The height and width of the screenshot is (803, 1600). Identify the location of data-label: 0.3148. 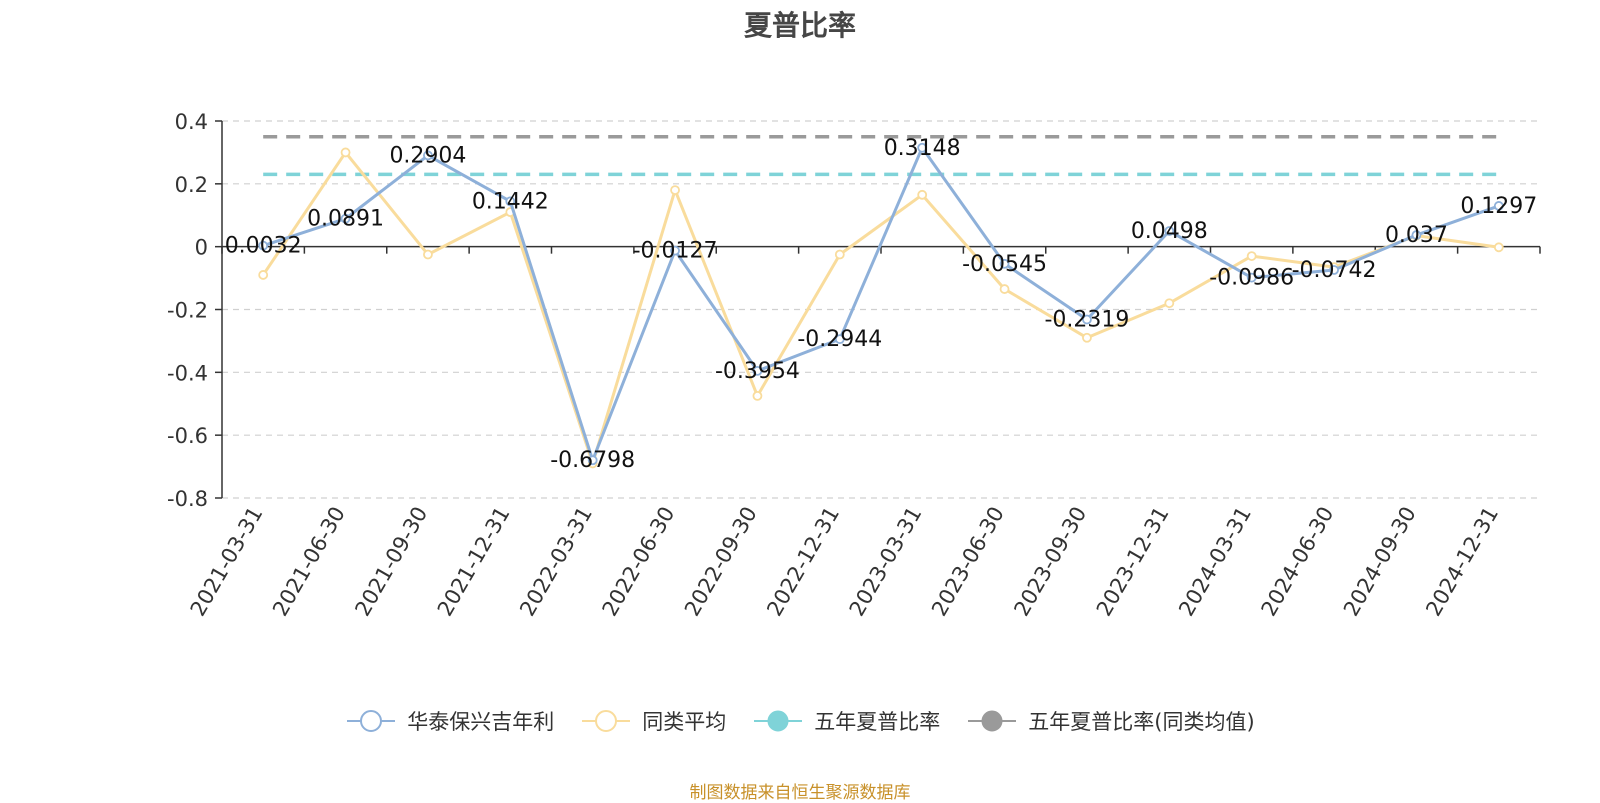
(922, 148).